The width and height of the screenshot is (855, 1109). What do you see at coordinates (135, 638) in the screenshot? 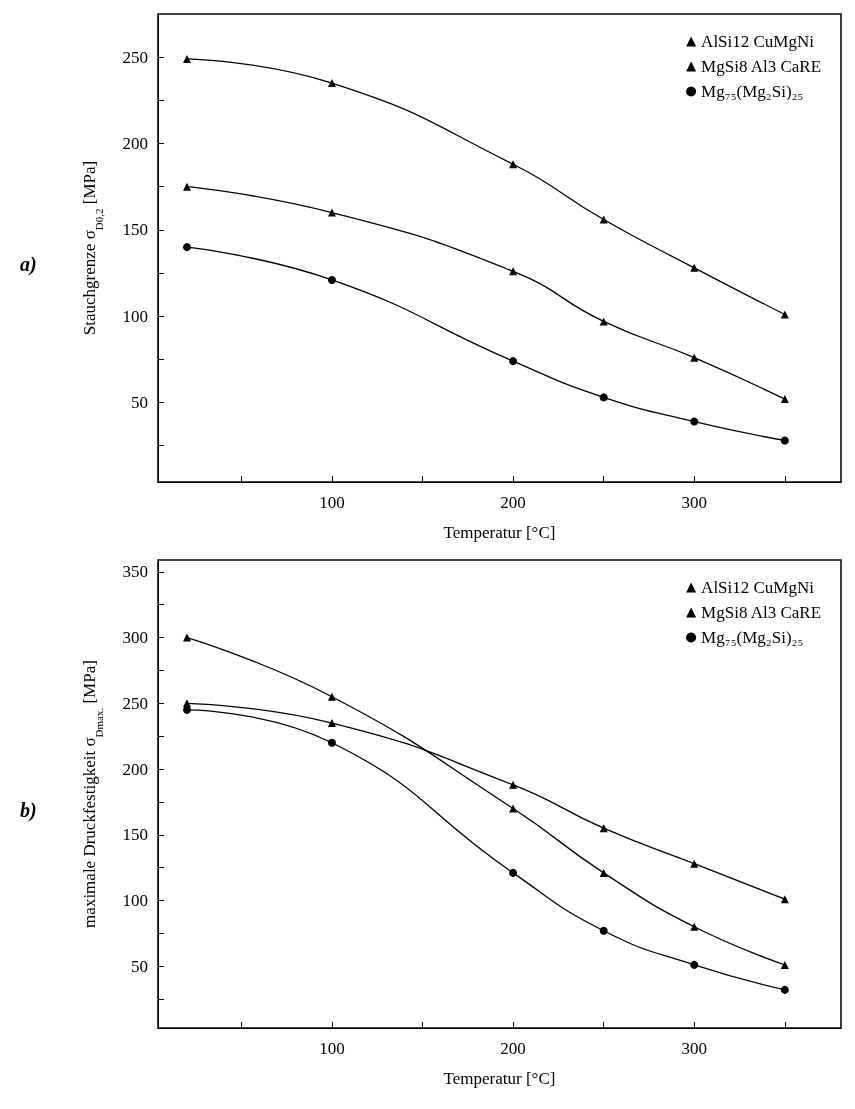
I see `y-tick-label: 300` at bounding box center [135, 638].